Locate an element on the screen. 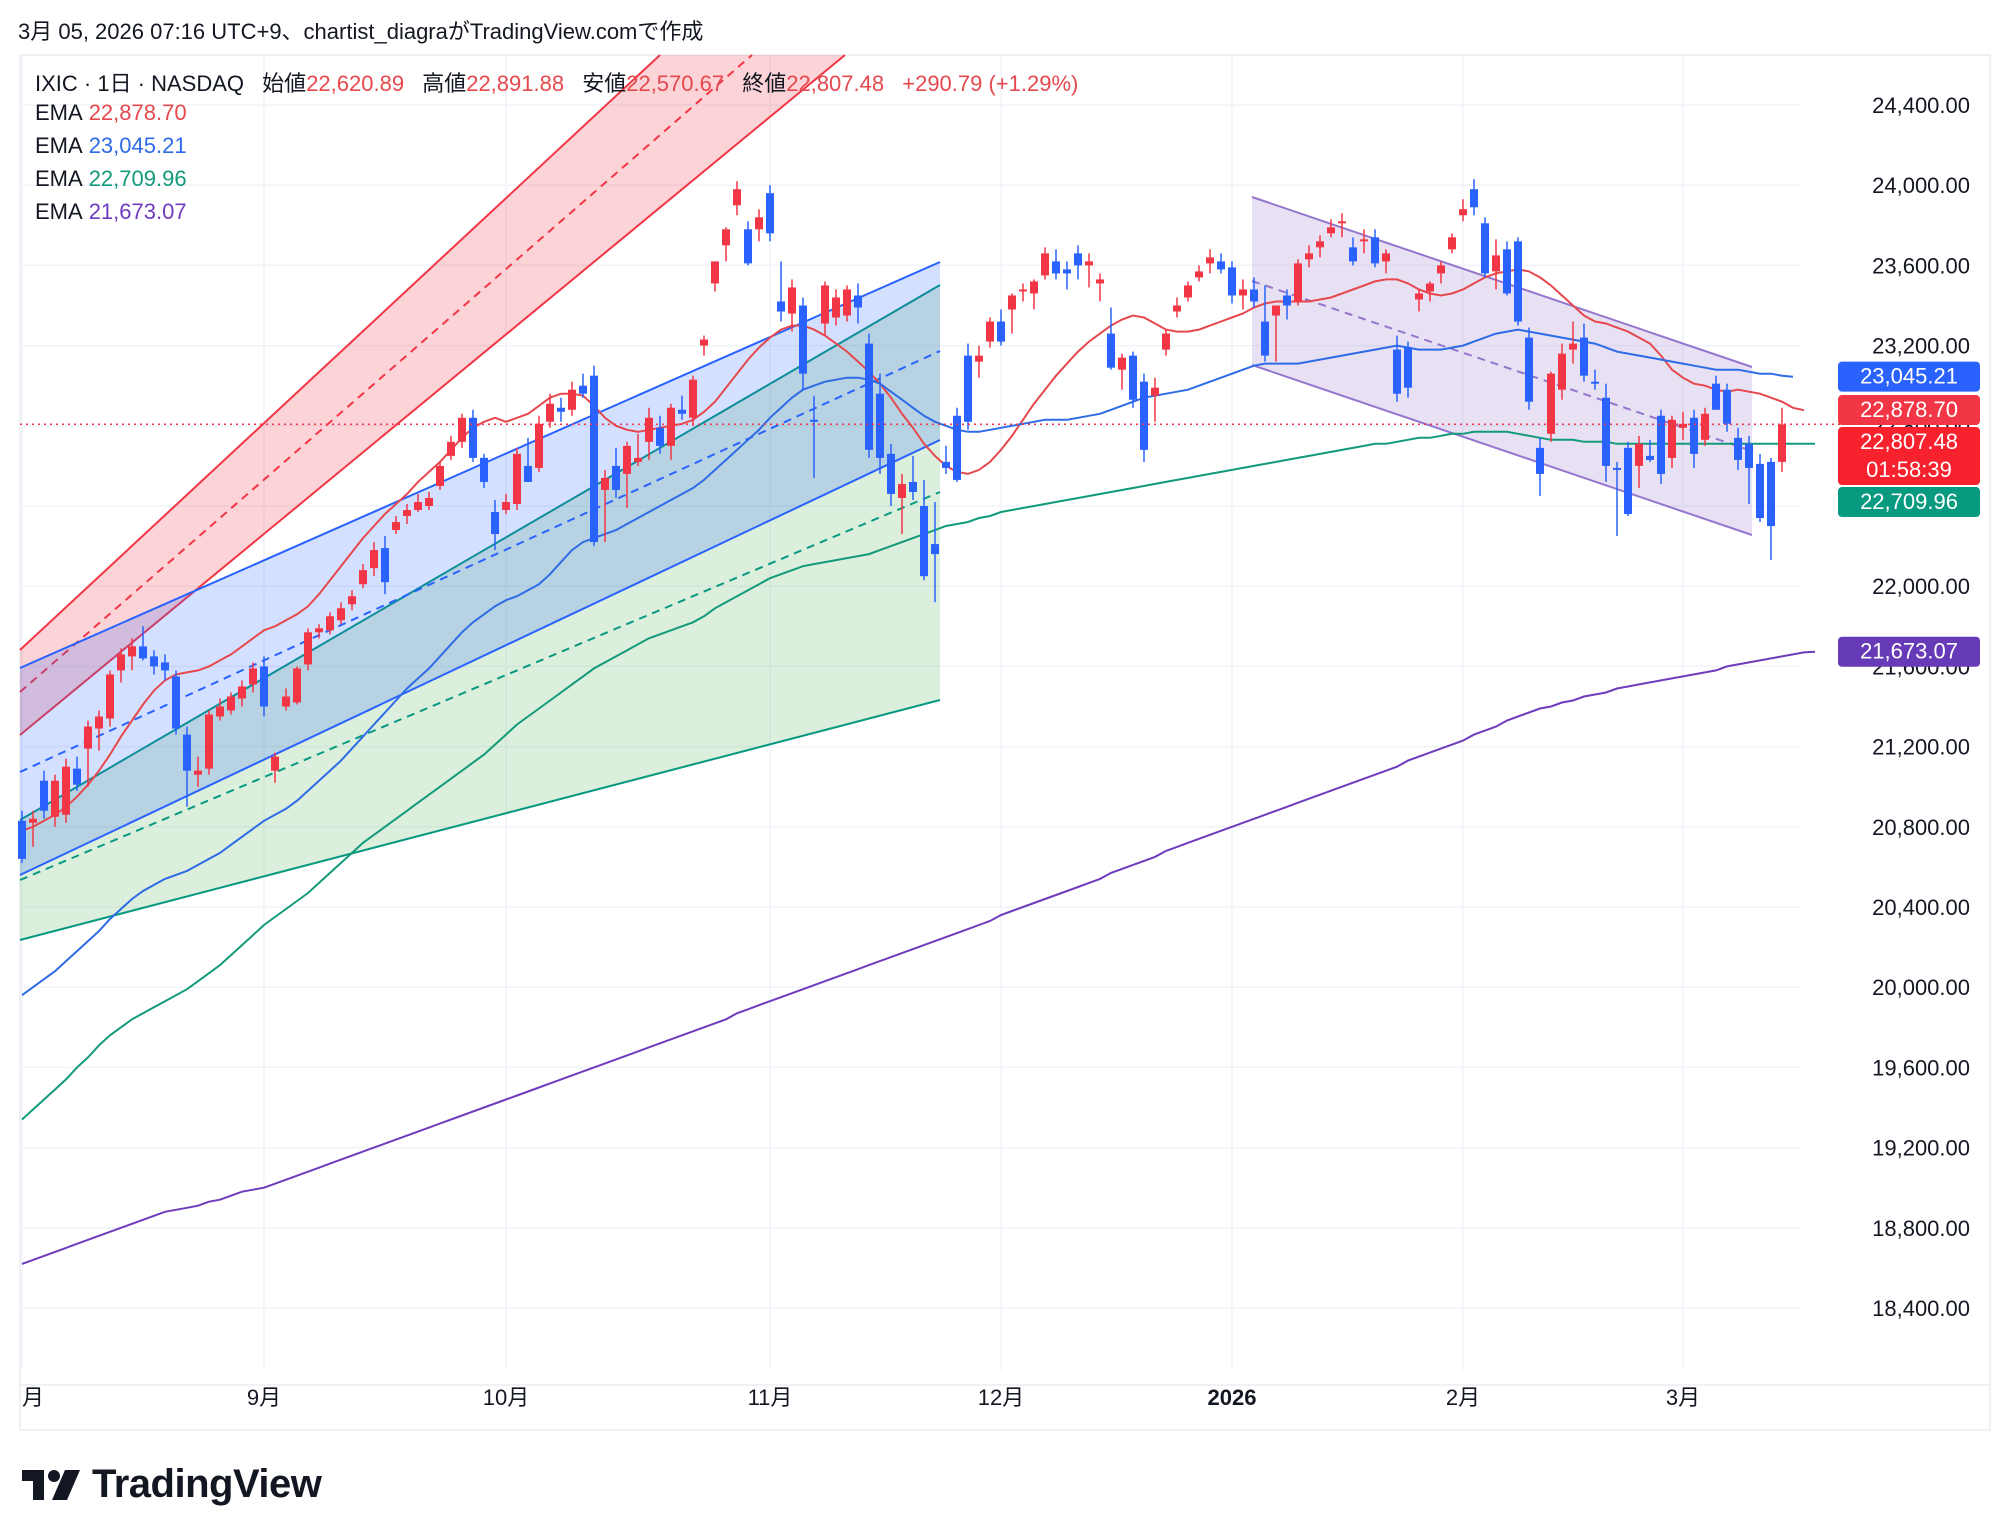 The image size is (2000, 1534). tradingview-logo: TradingView is located at coordinates (172, 1484).